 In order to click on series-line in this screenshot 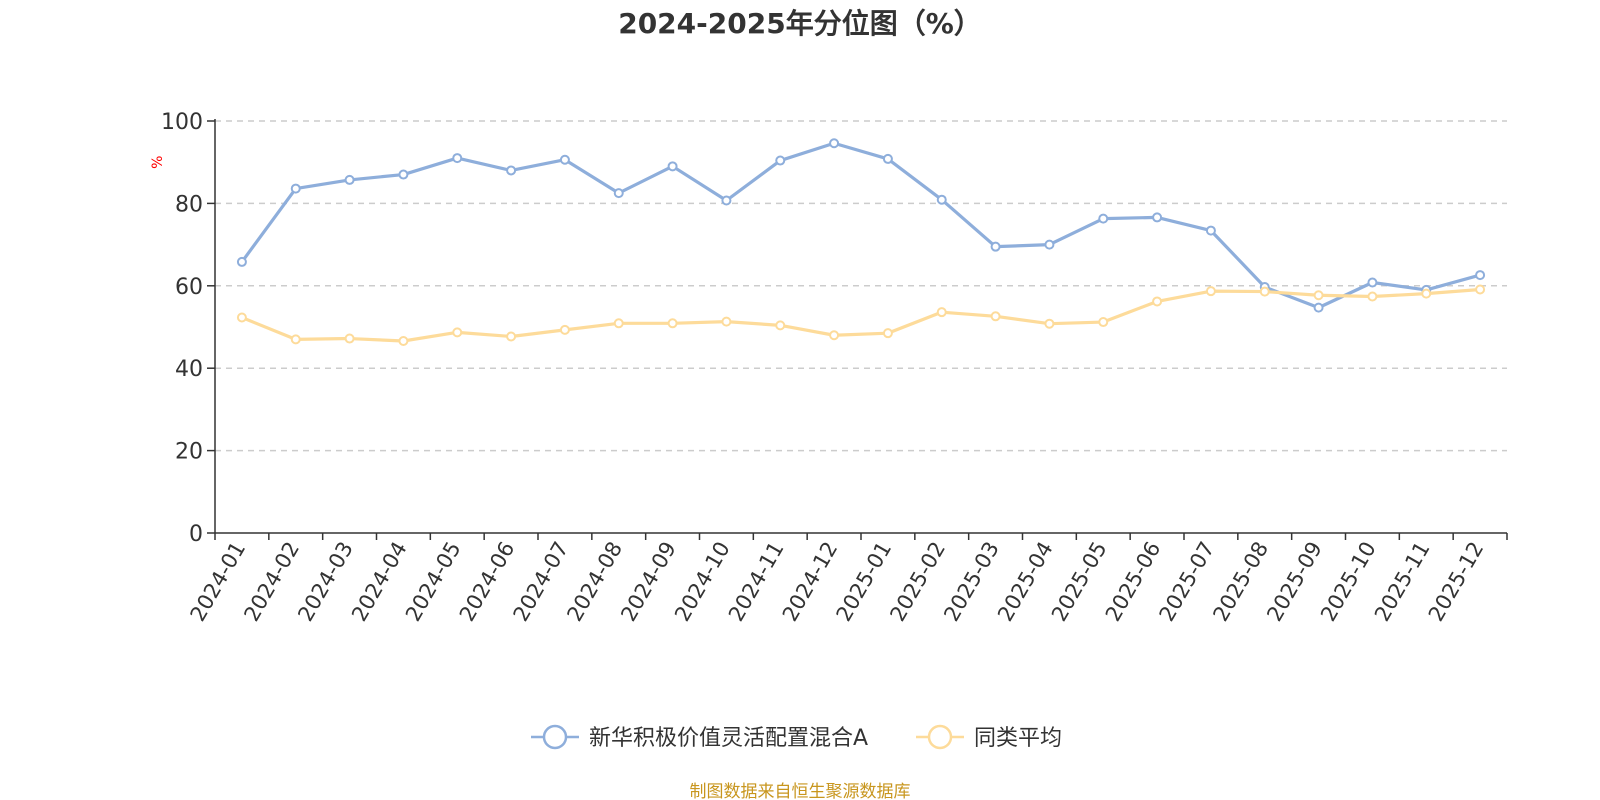, I will do `click(861, 315)`.